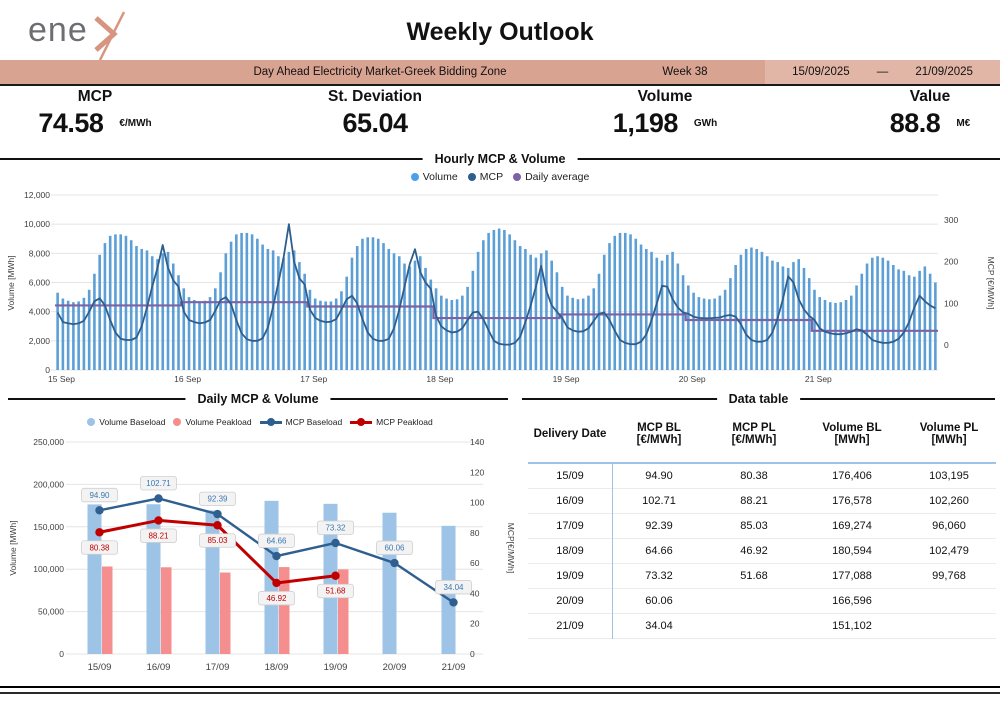  Describe the element at coordinates (762, 501) in the screenshot. I see `table-row: 16/09 102.71 88.21 176,578 102,260` at that location.